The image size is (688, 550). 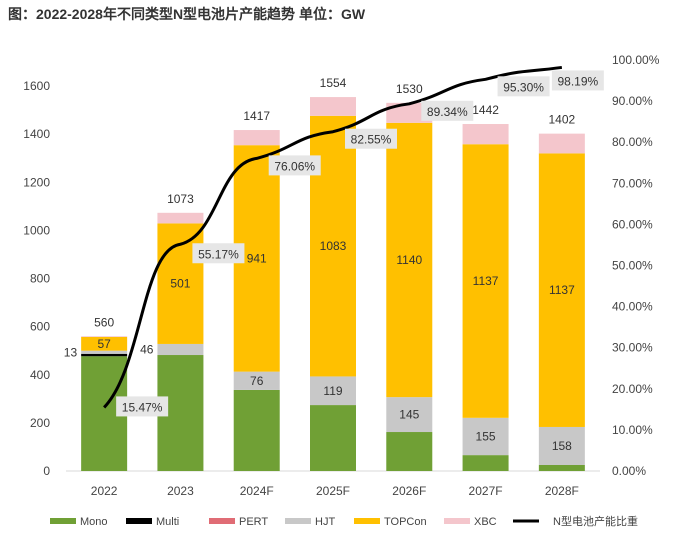 What do you see at coordinates (147, 349) in the screenshot?
I see `data-label: 46` at bounding box center [147, 349].